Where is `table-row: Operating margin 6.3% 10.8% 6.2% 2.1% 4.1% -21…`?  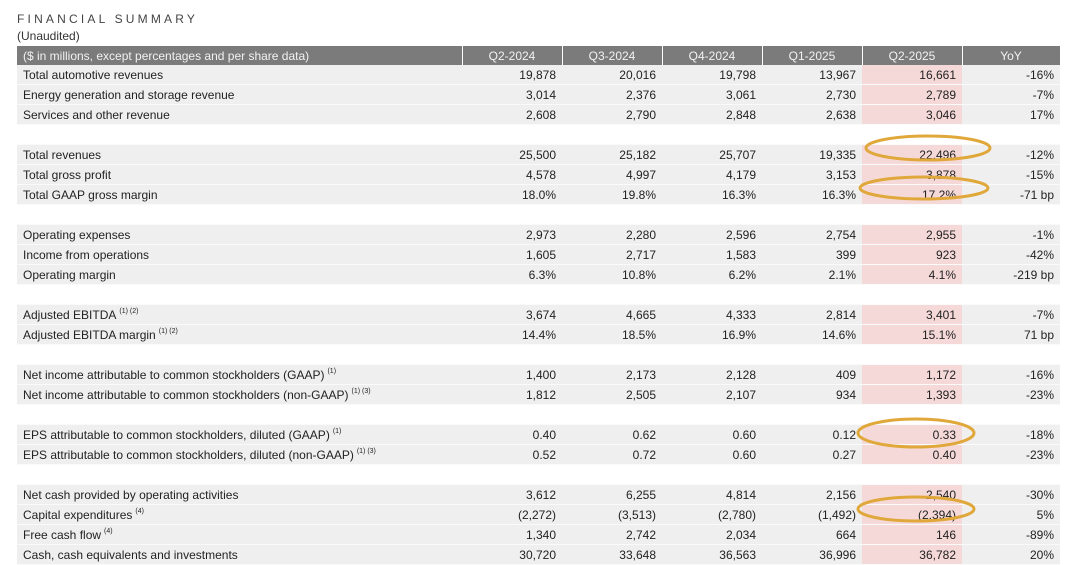
table-row: Operating margin 6.3% 10.8% 6.2% 2.1% 4.1% -21… is located at coordinates (538, 274).